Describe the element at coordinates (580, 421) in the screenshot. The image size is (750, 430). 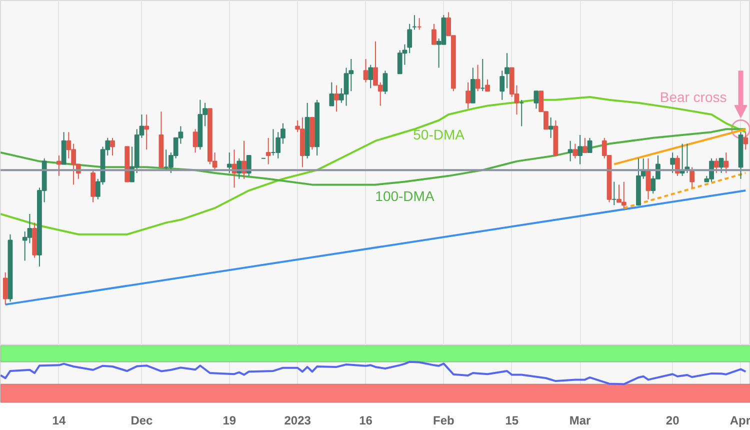
I see `x-tick-label: Mar` at that location.